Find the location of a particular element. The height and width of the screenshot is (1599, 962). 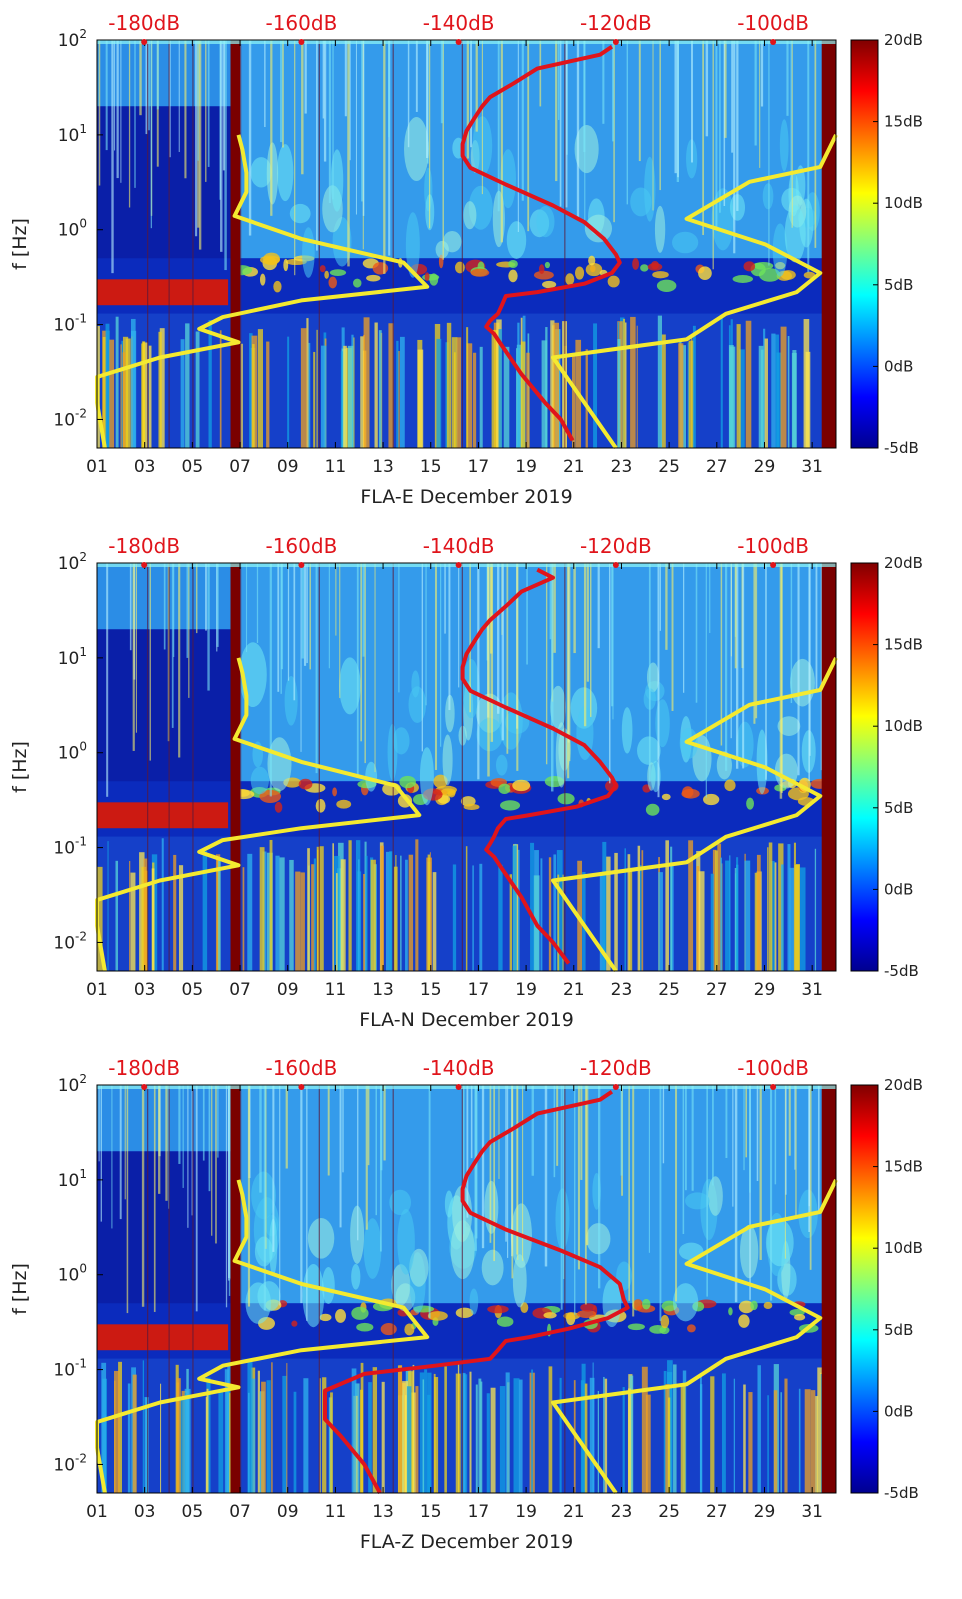

colorbar-label: 10dB is located at coordinates (903, 1248).